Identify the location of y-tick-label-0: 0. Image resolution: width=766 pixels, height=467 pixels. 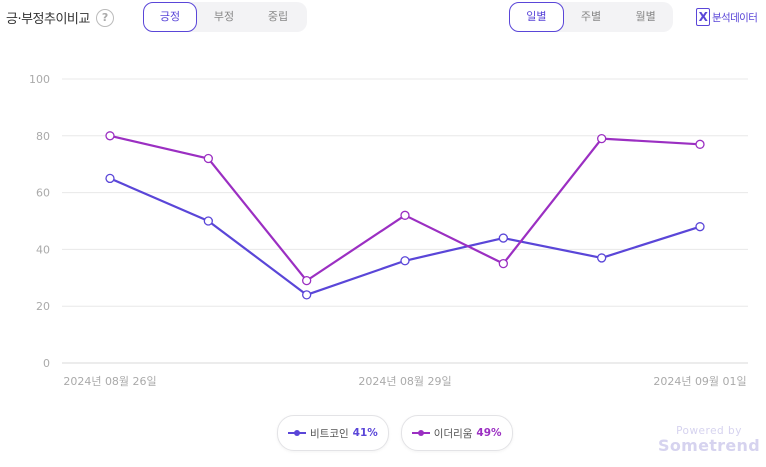
(46, 363).